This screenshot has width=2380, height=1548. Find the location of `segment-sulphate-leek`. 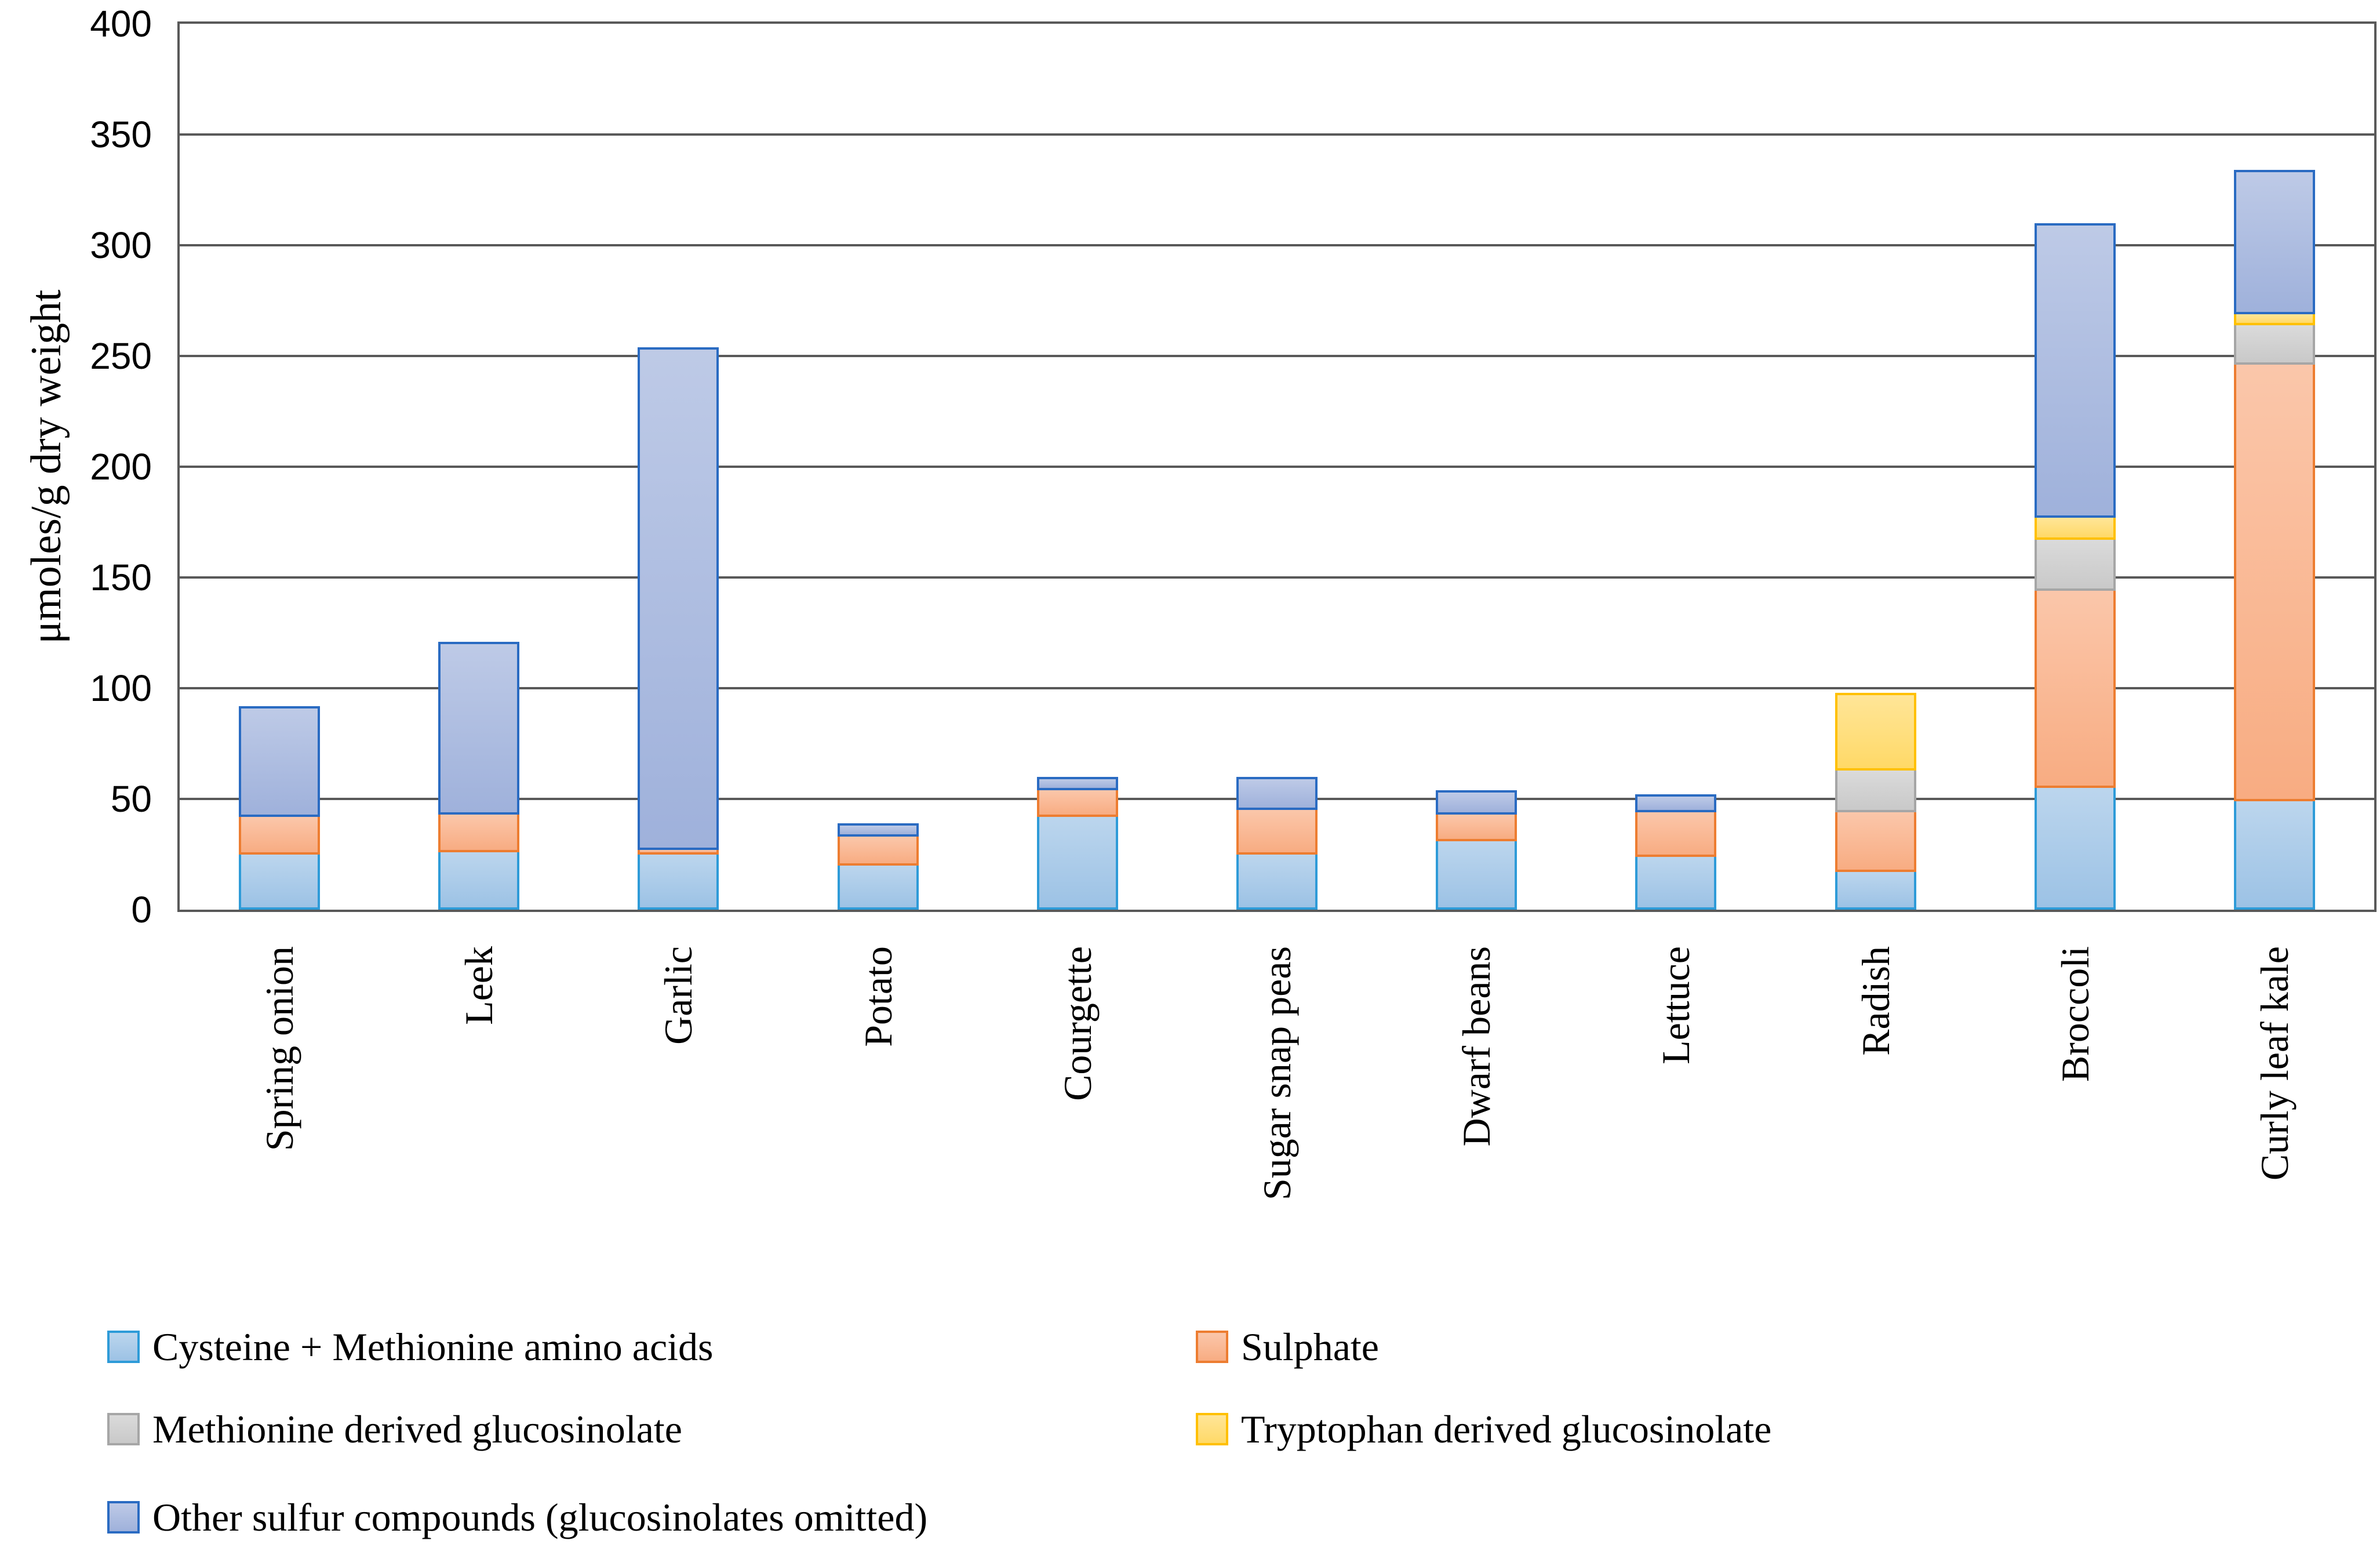

segment-sulphate-leek is located at coordinates (479, 832).